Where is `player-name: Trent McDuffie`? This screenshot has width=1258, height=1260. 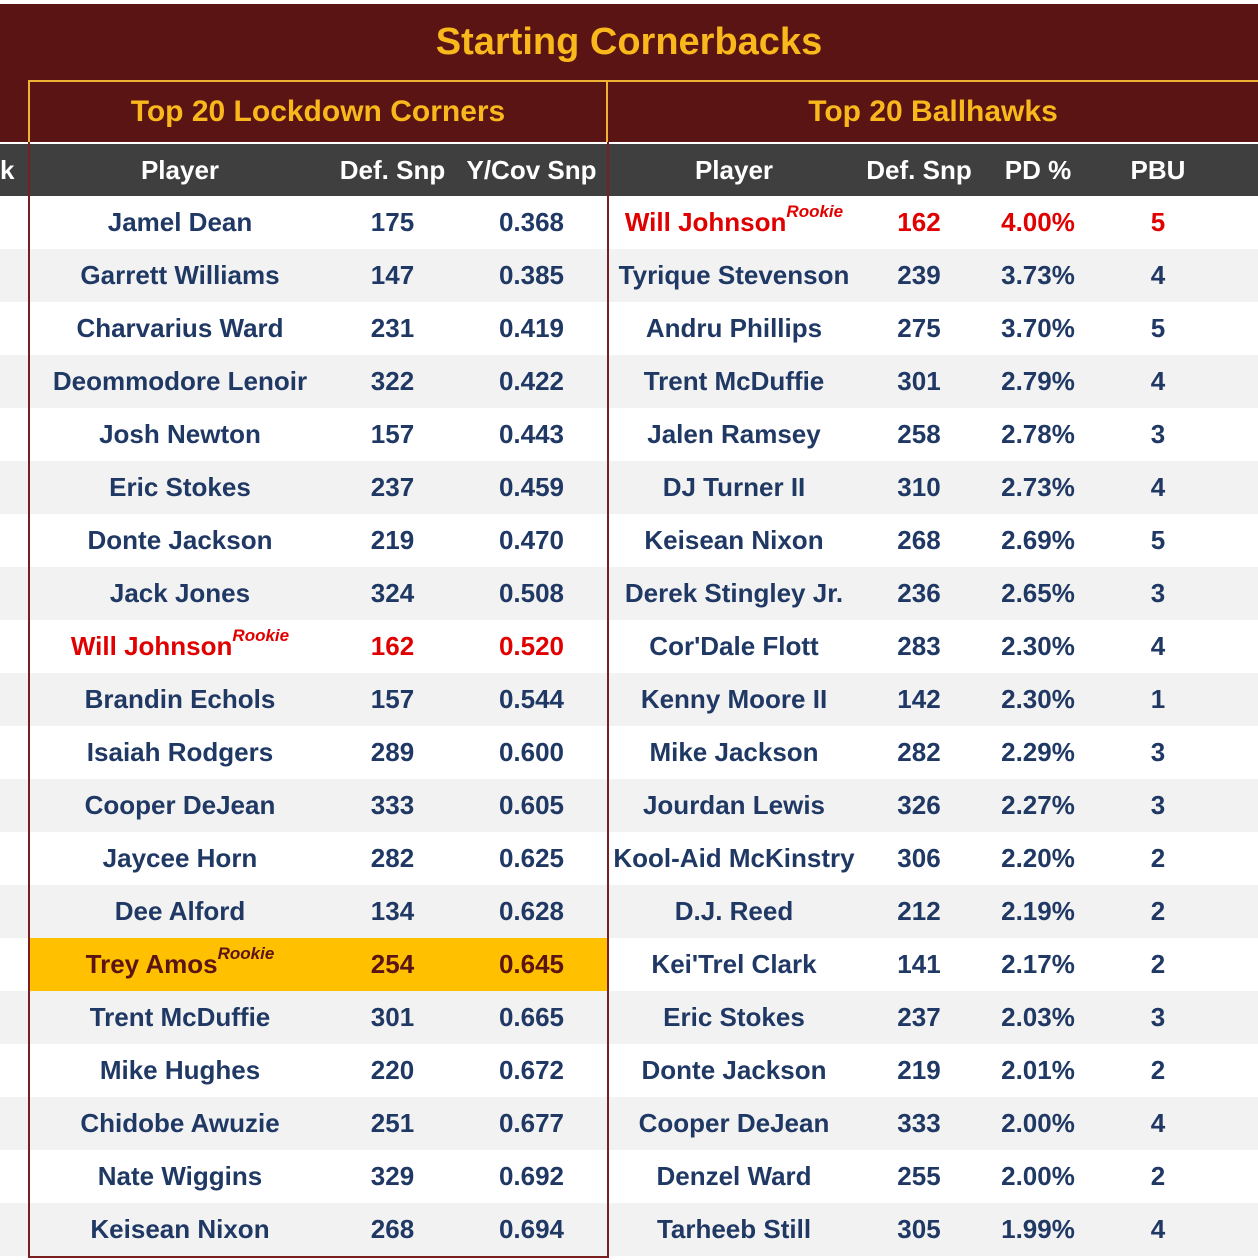
player-name: Trent McDuffie is located at coordinates (734, 381).